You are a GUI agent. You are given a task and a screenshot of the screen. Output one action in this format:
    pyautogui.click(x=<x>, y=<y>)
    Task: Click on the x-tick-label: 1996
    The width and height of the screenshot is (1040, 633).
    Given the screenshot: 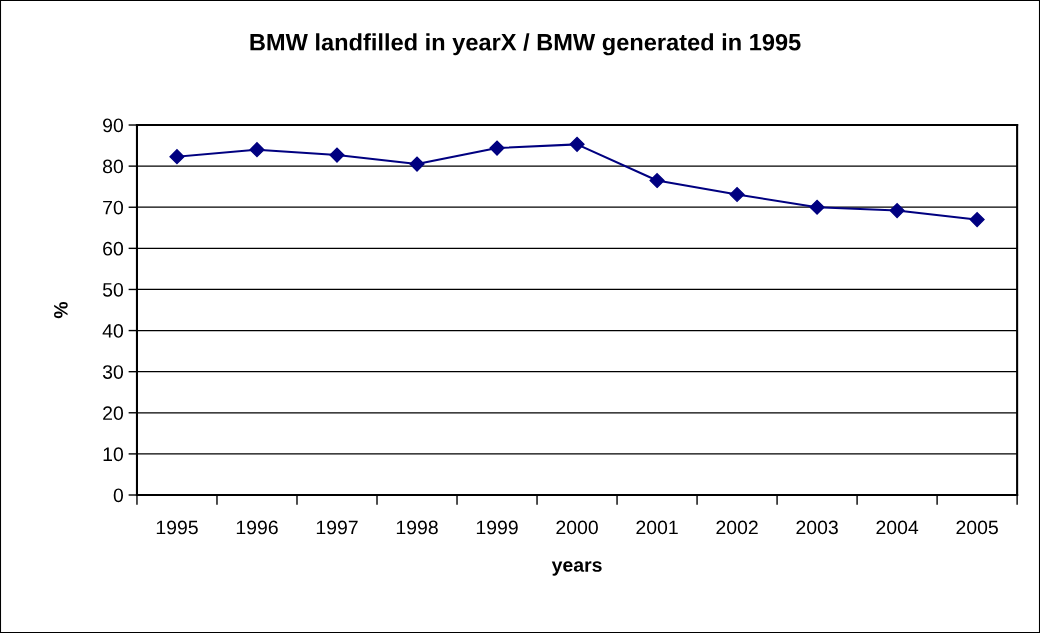 What is the action you would take?
    pyautogui.click(x=257, y=527)
    